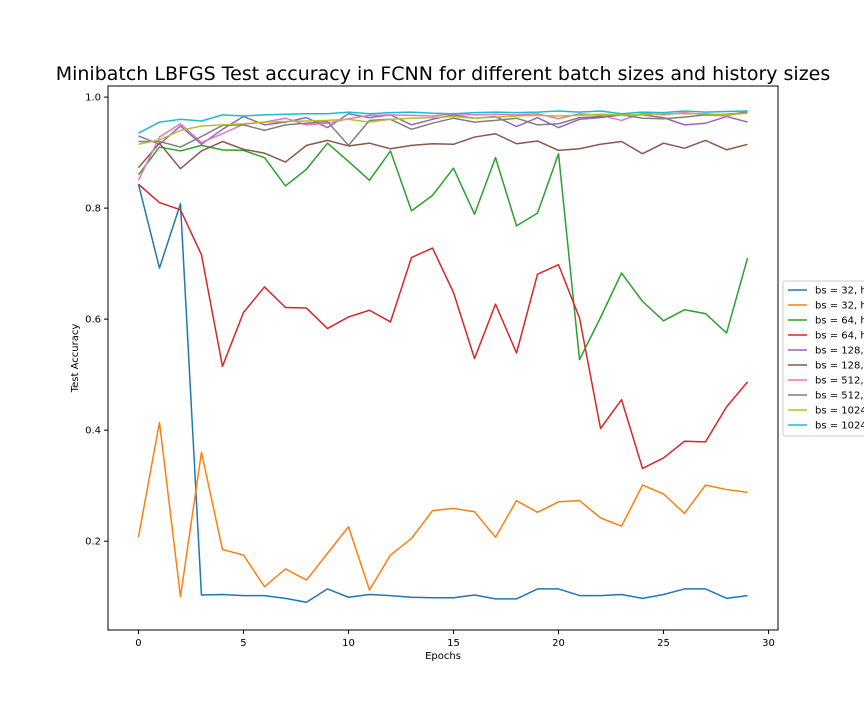 This screenshot has width=864, height=720. I want to click on x-axis: 0 5 10 15 20 25 30, so click(455, 639).